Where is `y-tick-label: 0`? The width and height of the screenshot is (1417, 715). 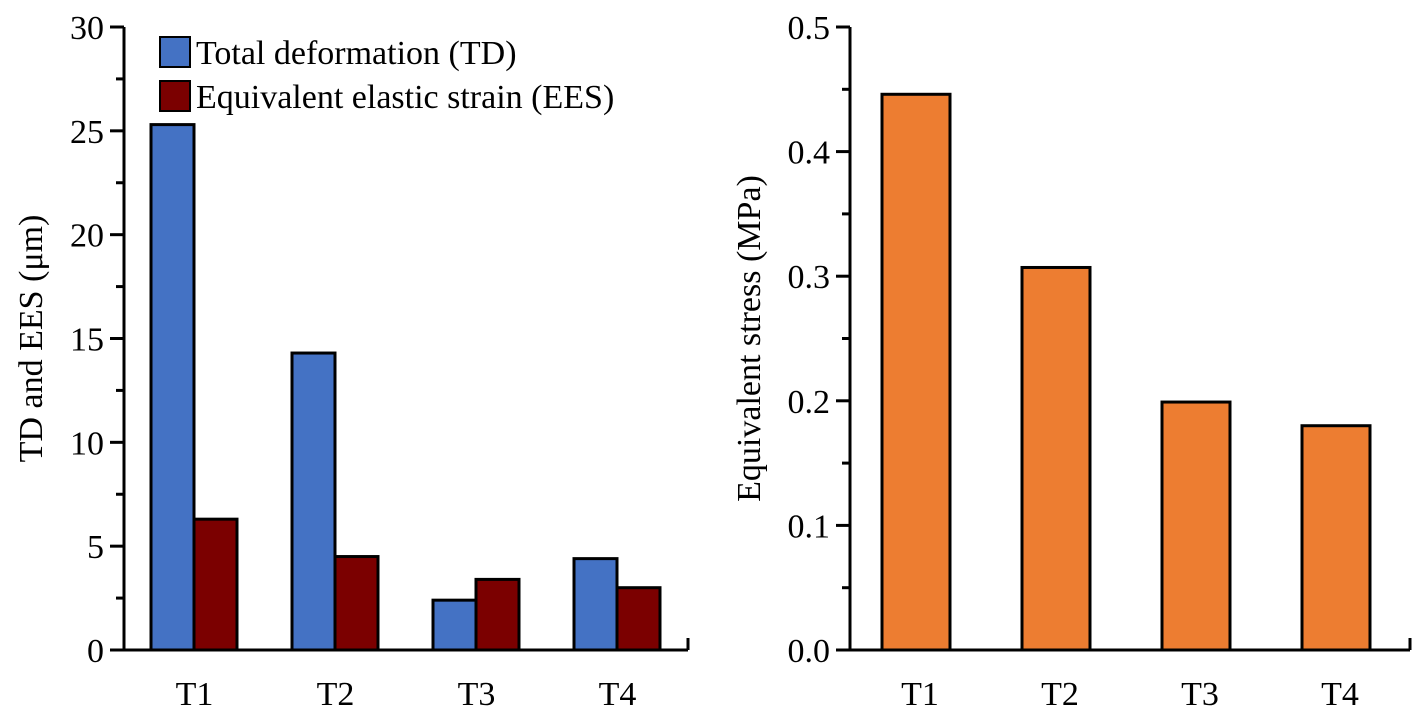 y-tick-label: 0 is located at coordinates (95, 651).